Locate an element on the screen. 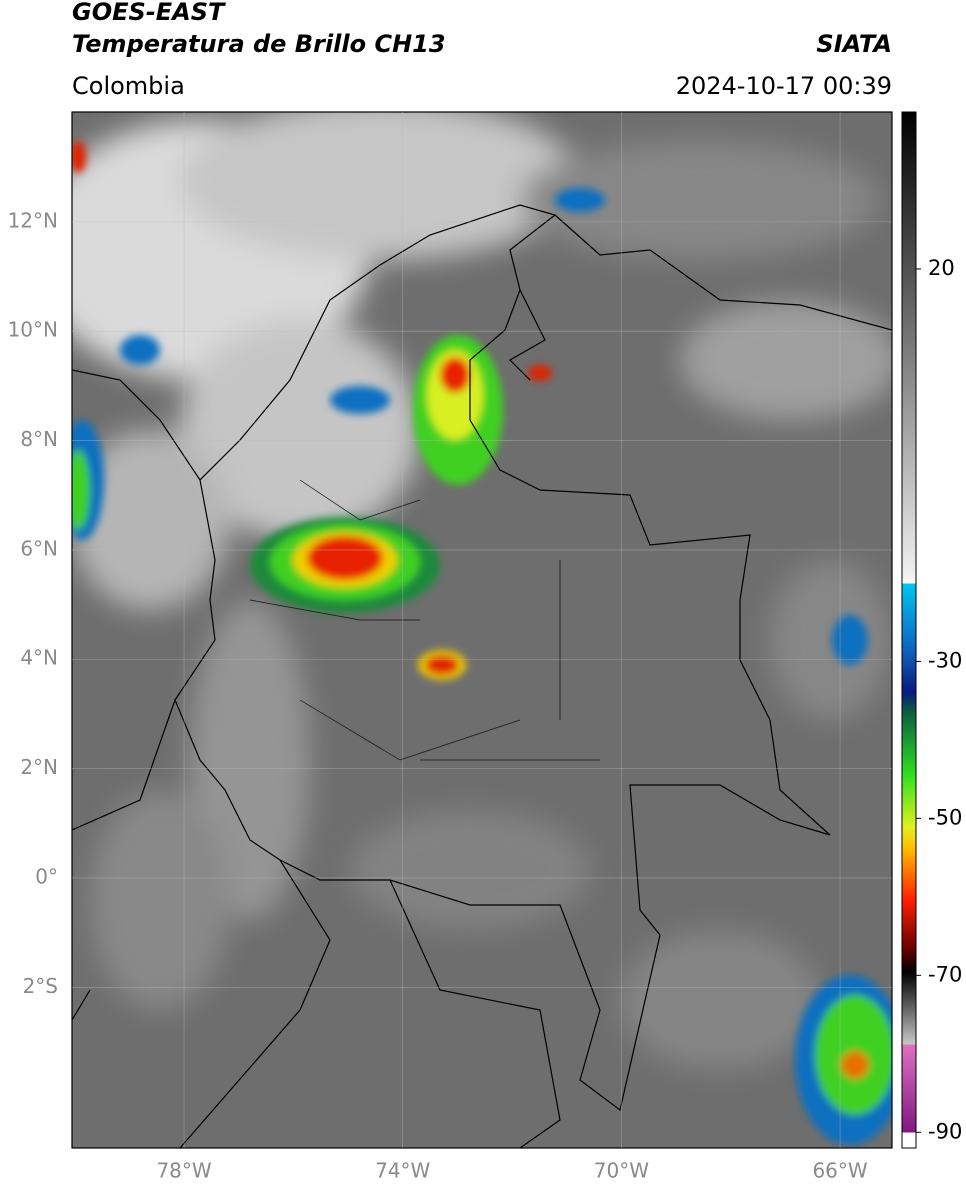 The image size is (966, 1190). y-tick-label: 10°N is located at coordinates (33, 330).